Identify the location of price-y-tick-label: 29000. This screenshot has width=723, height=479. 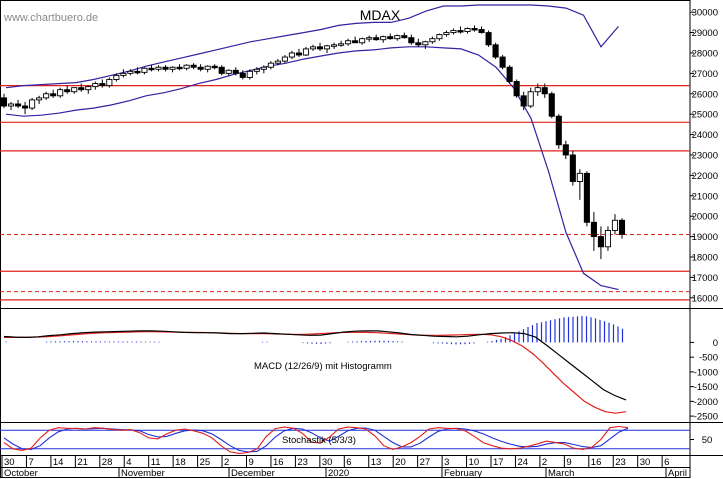
(705, 33).